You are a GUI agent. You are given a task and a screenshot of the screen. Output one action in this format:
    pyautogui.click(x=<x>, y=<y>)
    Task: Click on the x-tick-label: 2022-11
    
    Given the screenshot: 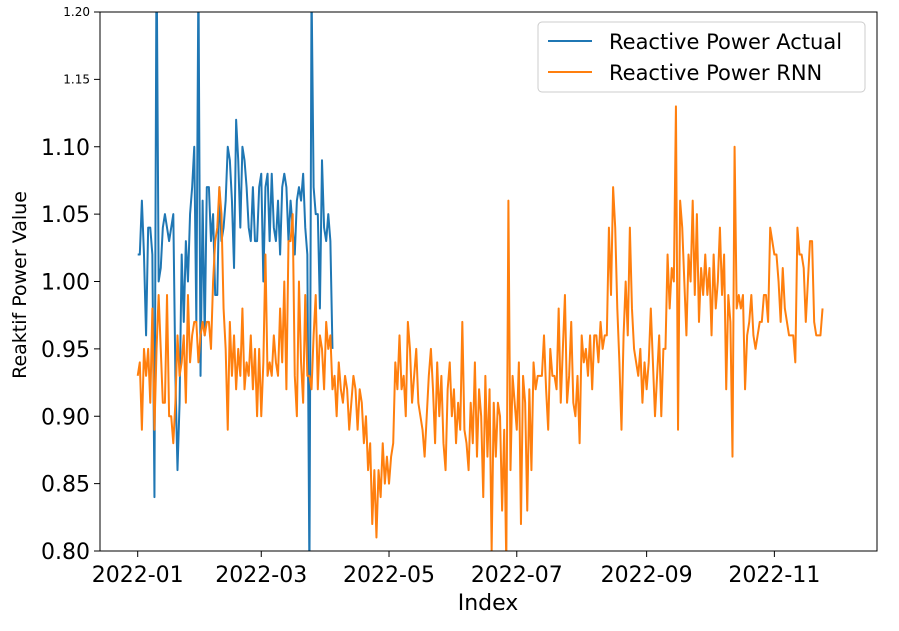 What is the action you would take?
    pyautogui.click(x=774, y=575)
    